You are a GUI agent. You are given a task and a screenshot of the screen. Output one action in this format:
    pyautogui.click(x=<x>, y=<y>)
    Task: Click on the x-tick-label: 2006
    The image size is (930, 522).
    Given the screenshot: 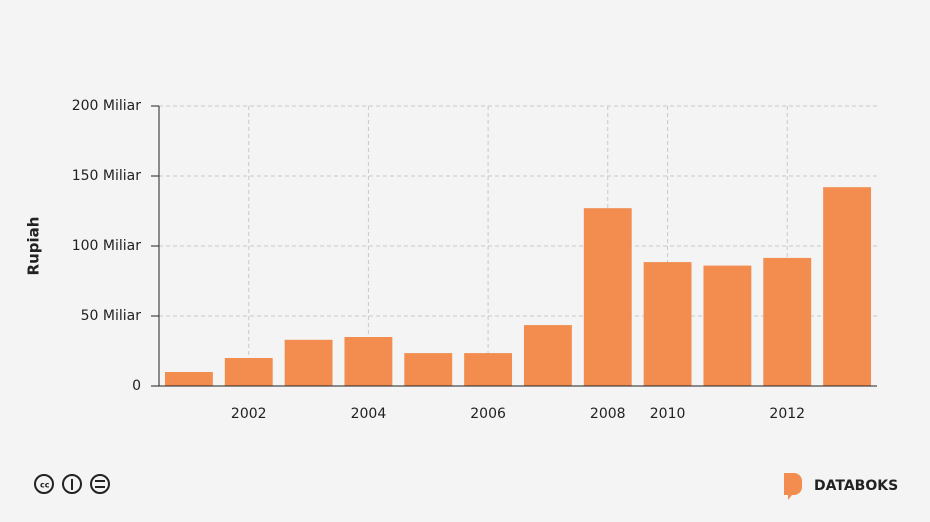 What is the action you would take?
    pyautogui.click(x=488, y=414)
    